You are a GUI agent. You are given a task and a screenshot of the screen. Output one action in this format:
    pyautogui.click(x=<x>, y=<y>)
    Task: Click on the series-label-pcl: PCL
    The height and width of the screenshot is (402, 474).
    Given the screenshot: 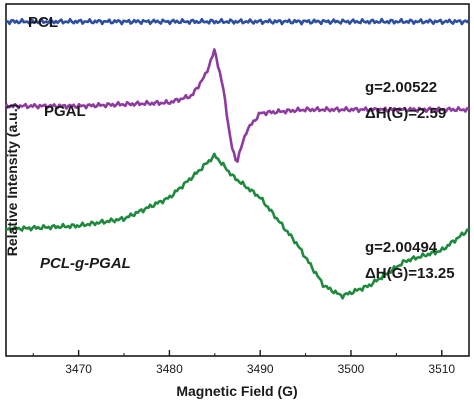 What is the action you would take?
    pyautogui.click(x=43, y=22)
    